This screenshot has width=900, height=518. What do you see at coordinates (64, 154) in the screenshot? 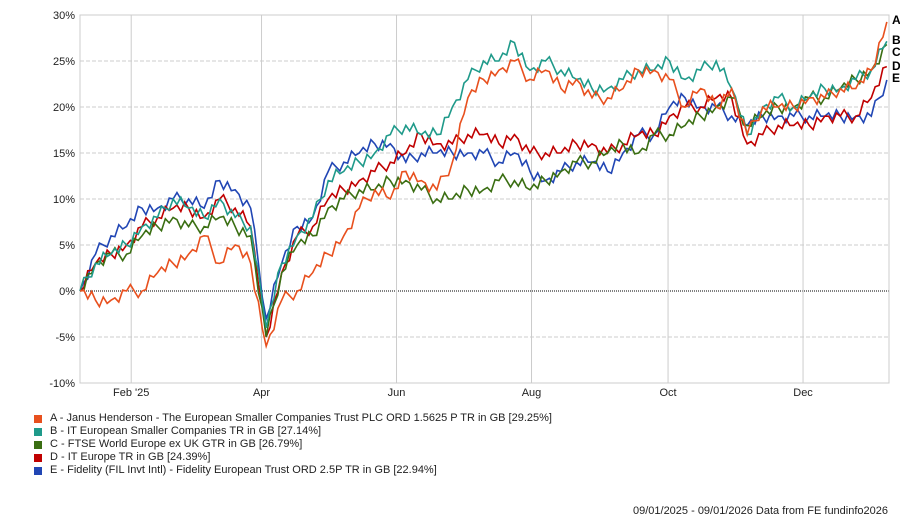
I see `y-tick-label: 15%` at bounding box center [64, 154].